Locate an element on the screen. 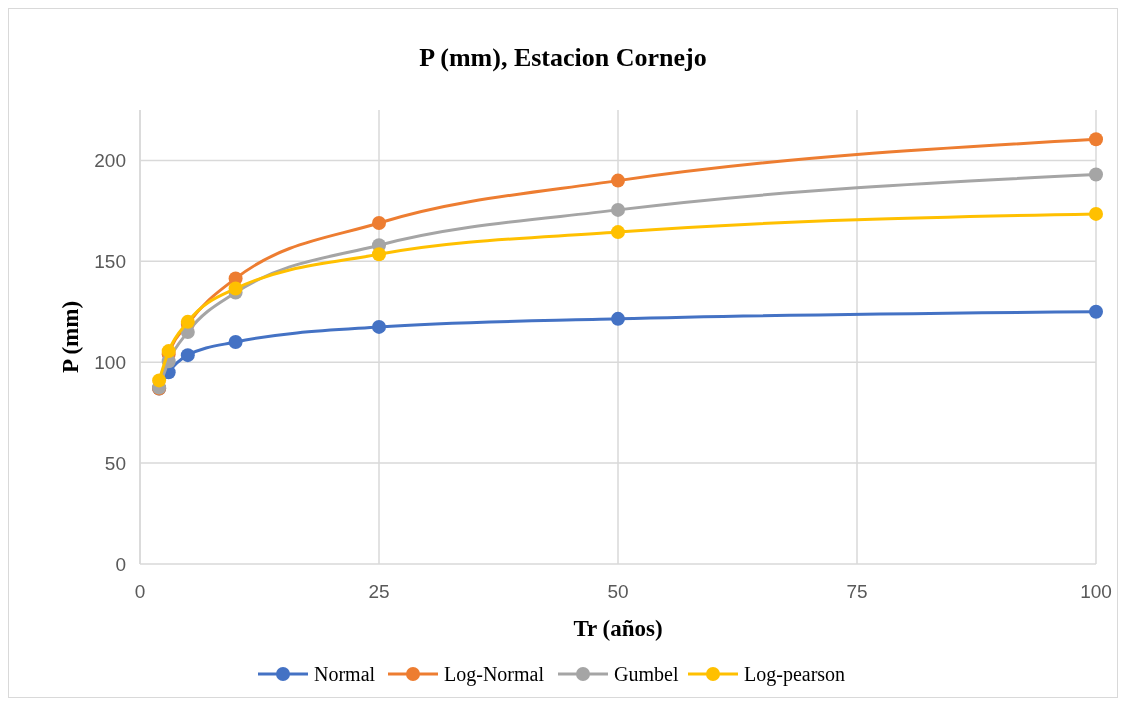 The width and height of the screenshot is (1126, 704). y-tick-label: 0 is located at coordinates (120, 564).